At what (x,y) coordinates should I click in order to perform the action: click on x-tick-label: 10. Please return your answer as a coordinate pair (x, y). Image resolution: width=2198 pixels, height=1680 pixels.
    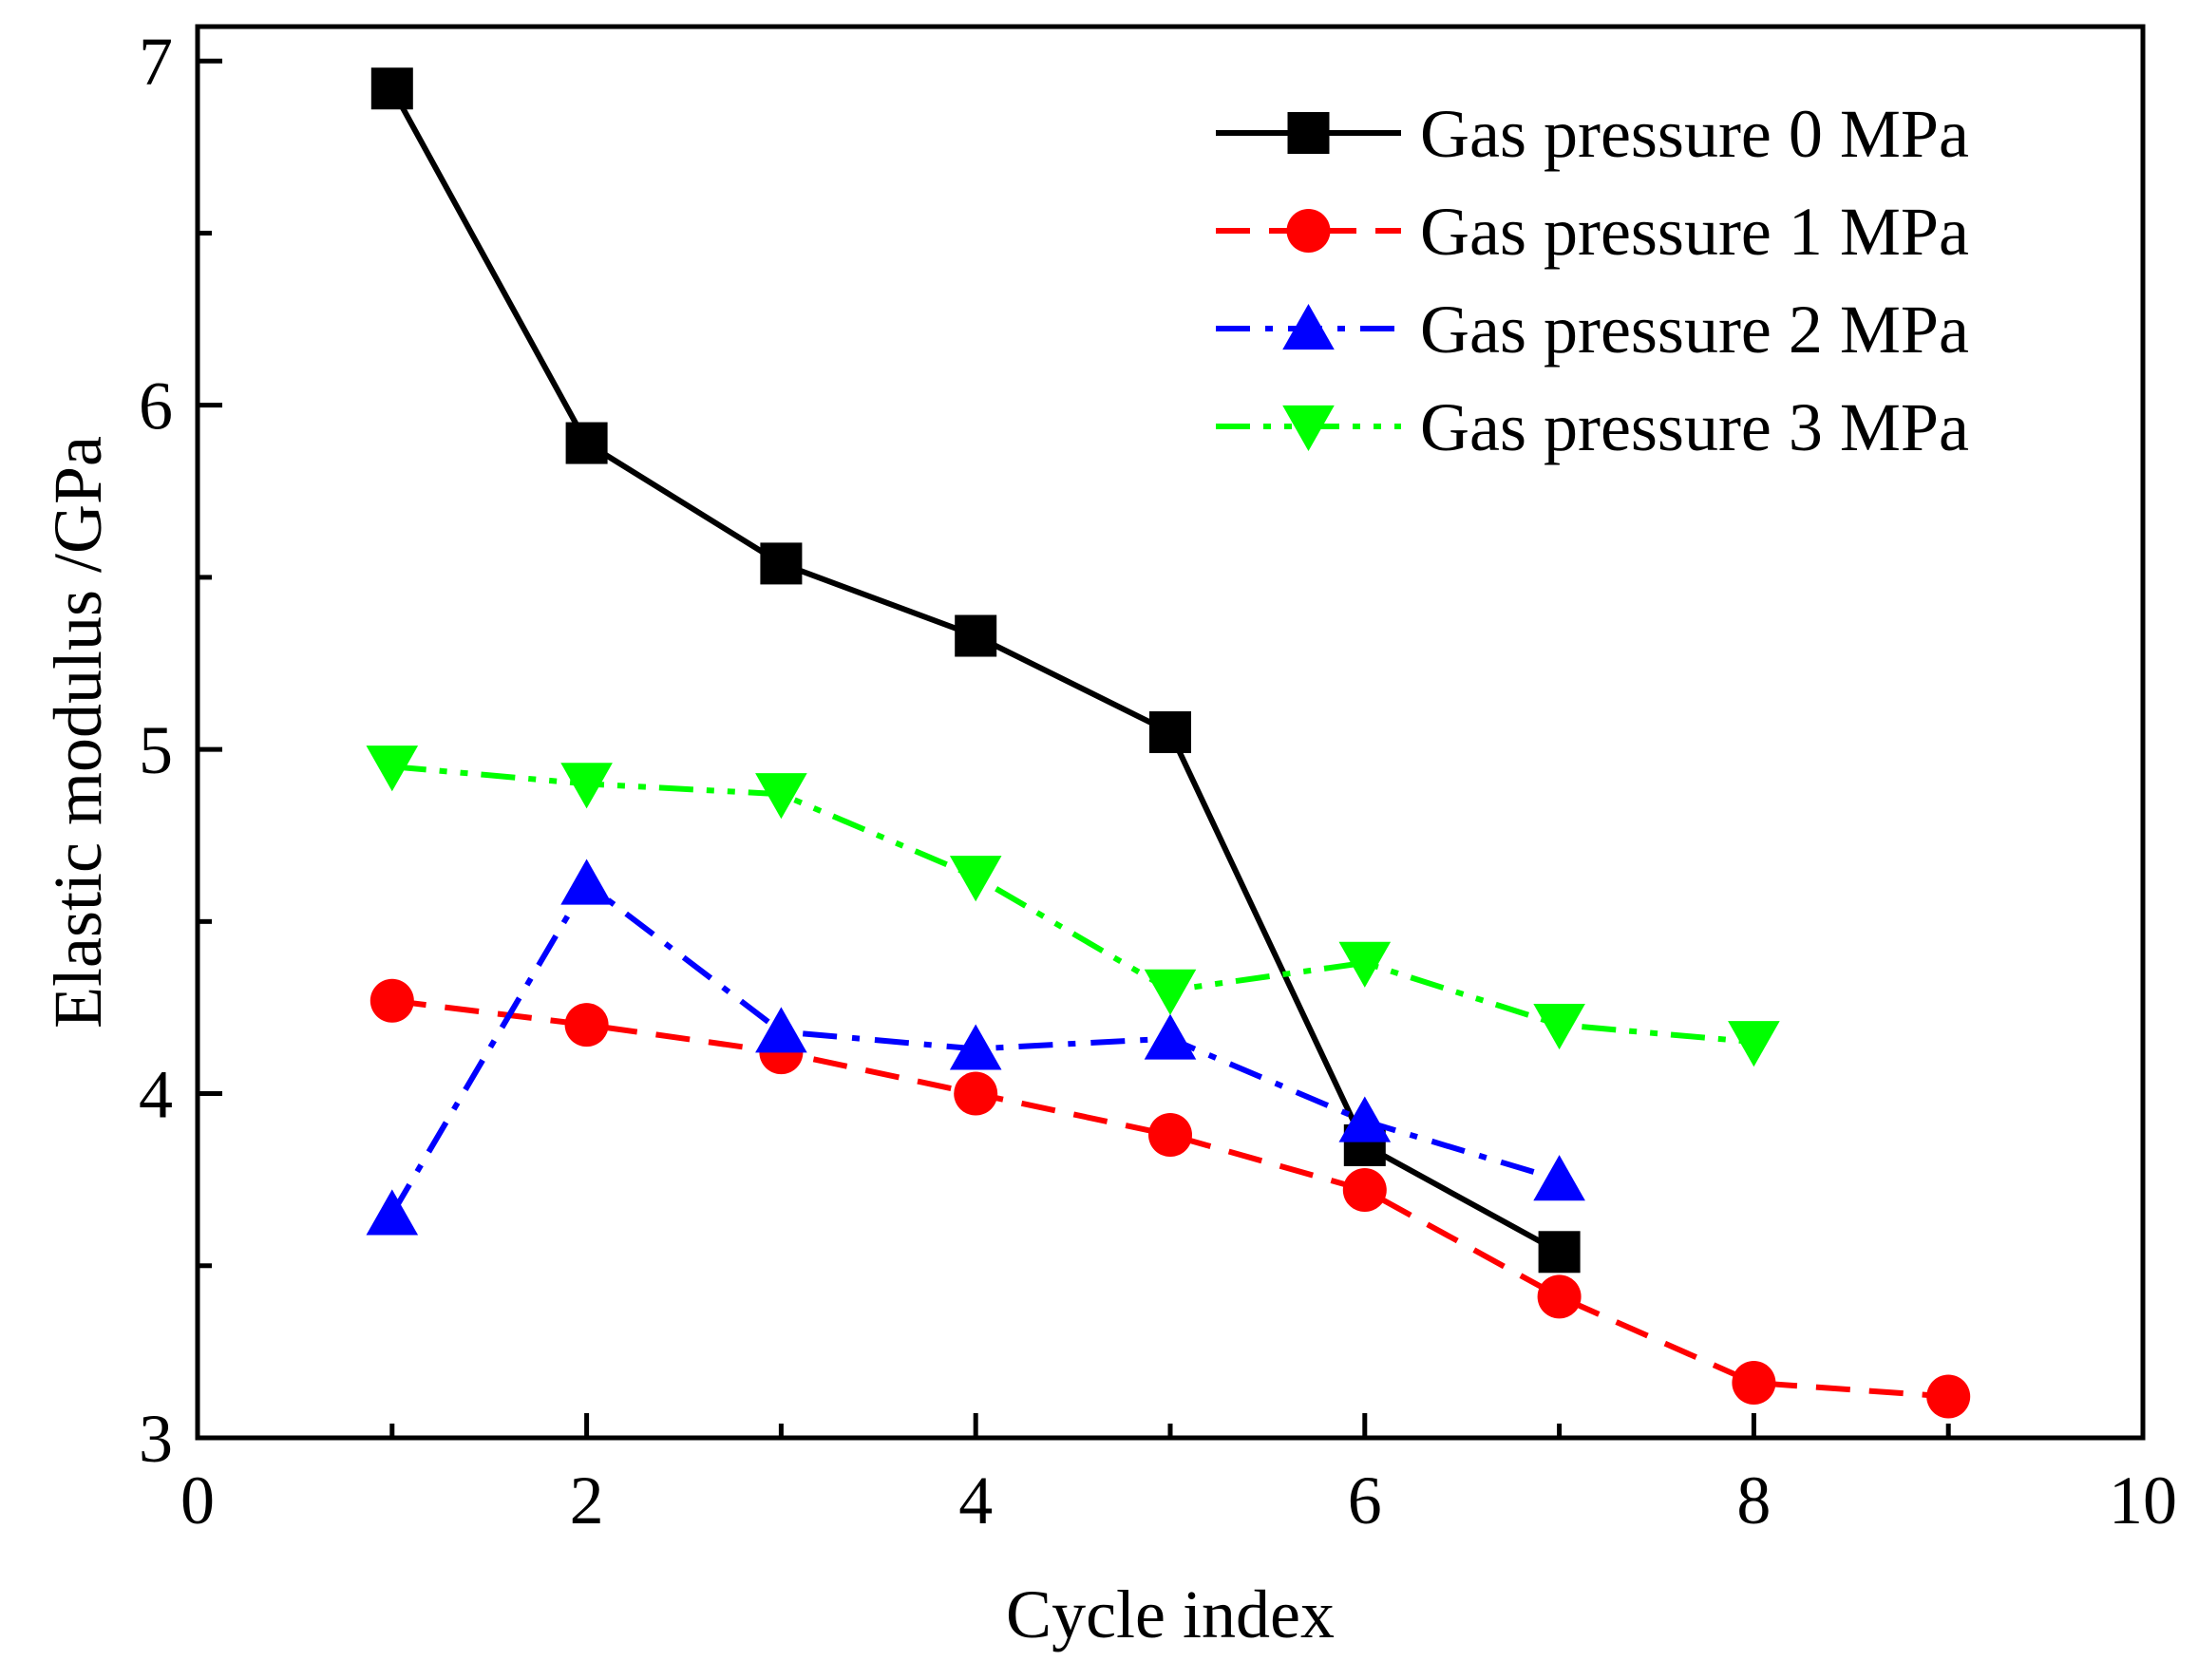
    Looking at the image, I should click on (2143, 1501).